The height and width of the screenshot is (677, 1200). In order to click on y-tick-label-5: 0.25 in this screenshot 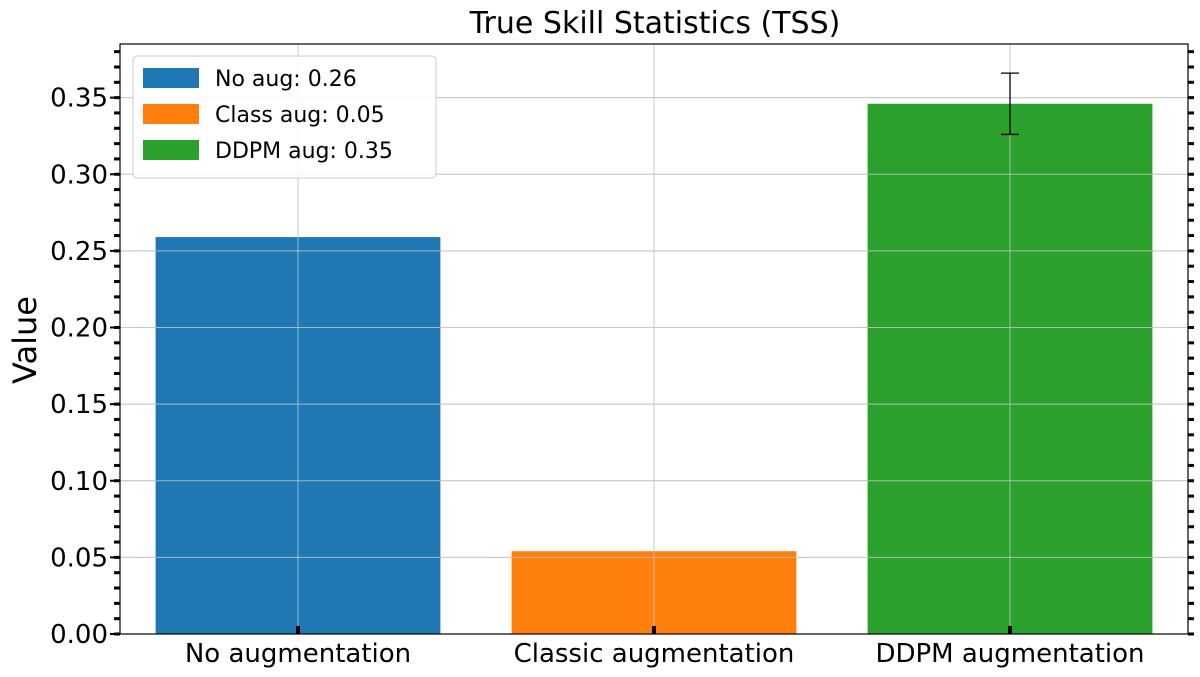, I will do `click(79, 252)`.